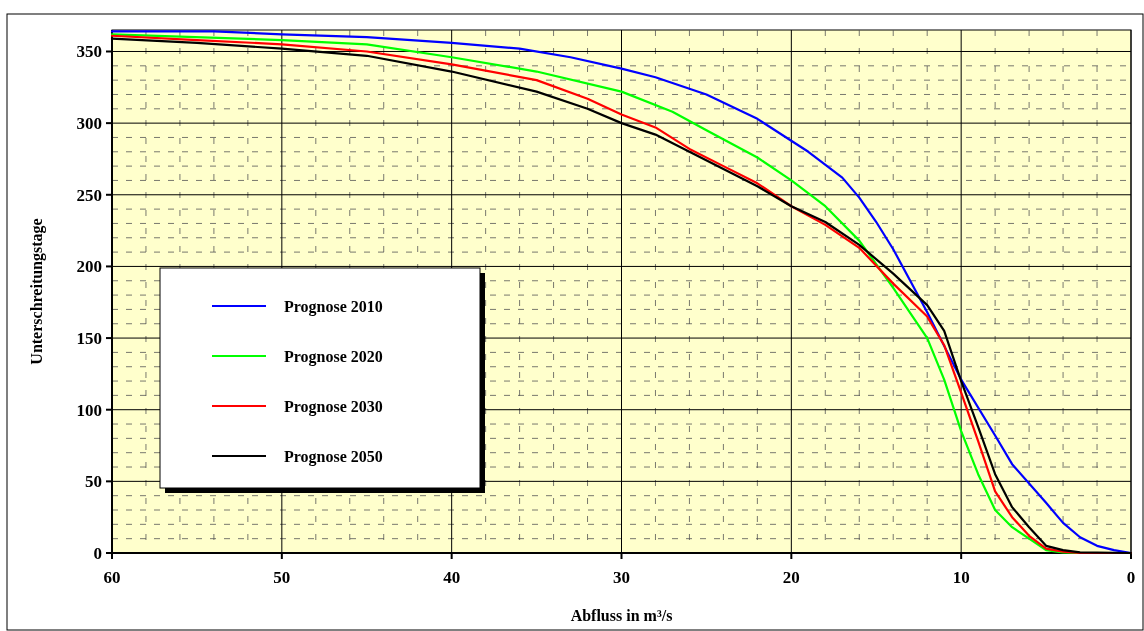  Describe the element at coordinates (621, 577) in the screenshot. I see `x-tick-label: 30` at that location.